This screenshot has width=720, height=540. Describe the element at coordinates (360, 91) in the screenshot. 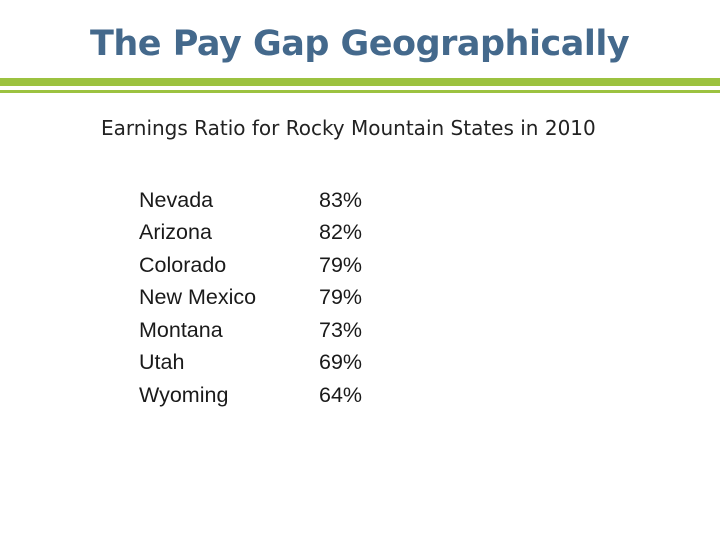

I see `title-divider-thin` at that location.